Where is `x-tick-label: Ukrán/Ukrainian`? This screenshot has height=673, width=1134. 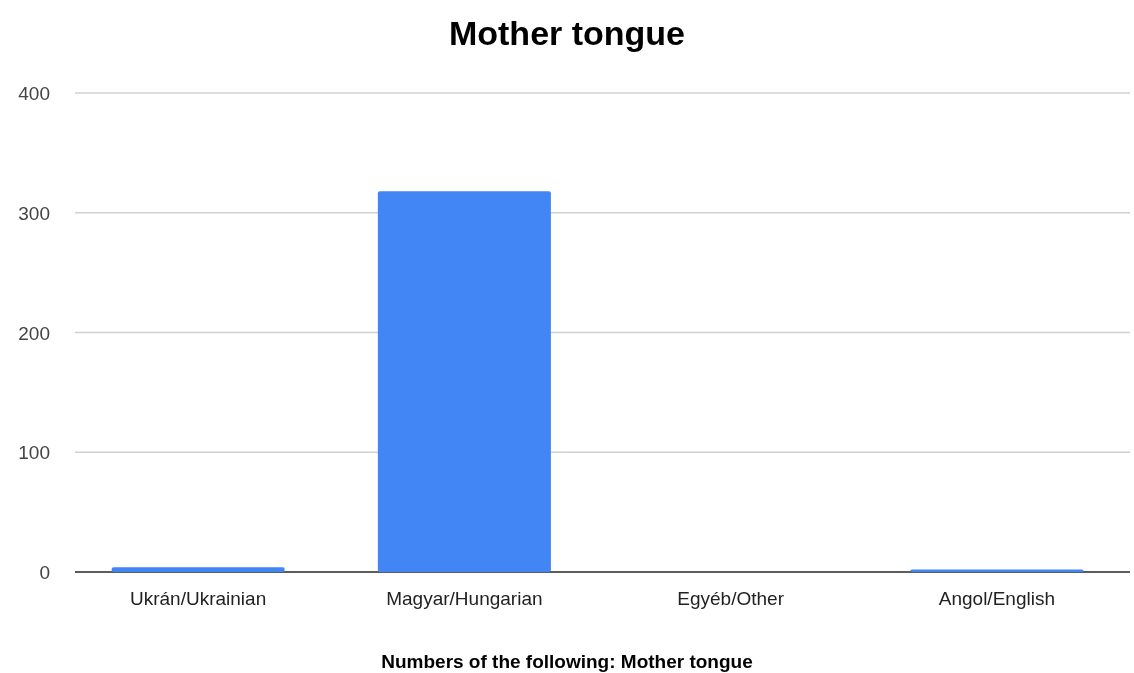 x-tick-label: Ukrán/Ukrainian is located at coordinates (198, 598).